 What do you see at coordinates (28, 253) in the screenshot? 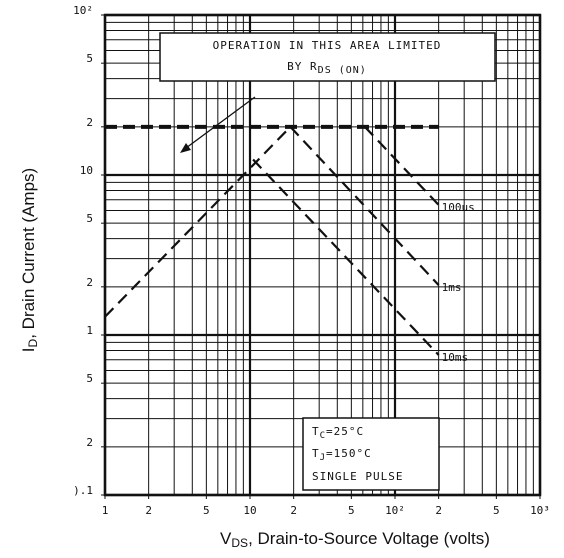
I see `y-axis-label: , Drain Current (Amps)` at bounding box center [28, 253].